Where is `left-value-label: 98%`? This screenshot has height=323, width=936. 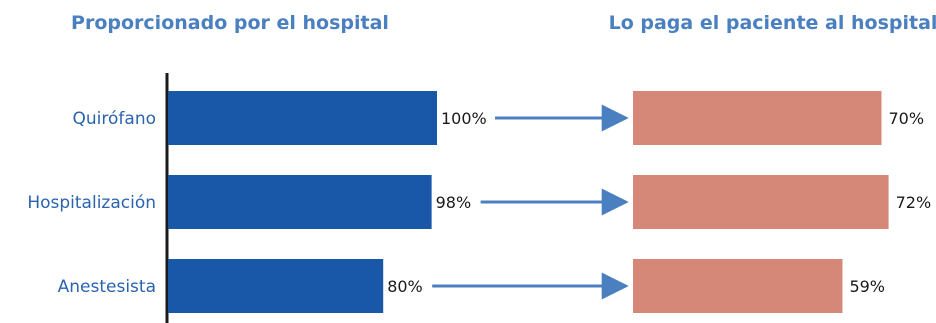
left-value-label: 98% is located at coordinates (454, 202).